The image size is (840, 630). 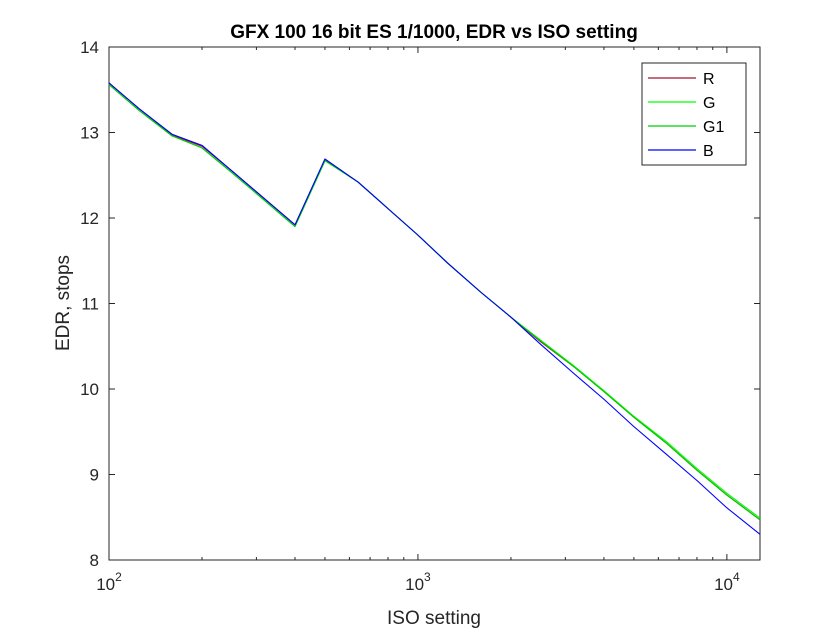 I want to click on y-tick-label: 8, so click(x=94, y=560).